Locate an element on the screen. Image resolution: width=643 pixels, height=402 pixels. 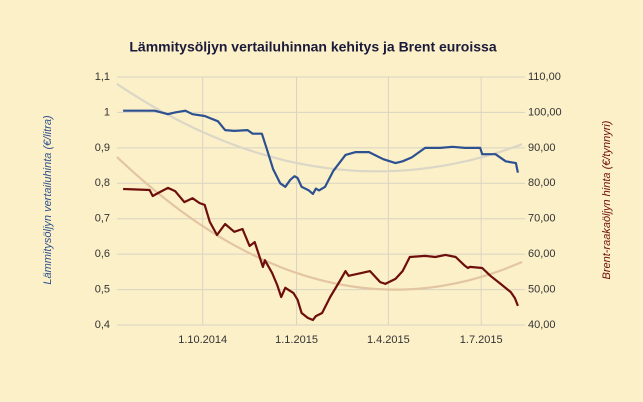
x-tick-label: 1.7.2015 is located at coordinates (481, 340).